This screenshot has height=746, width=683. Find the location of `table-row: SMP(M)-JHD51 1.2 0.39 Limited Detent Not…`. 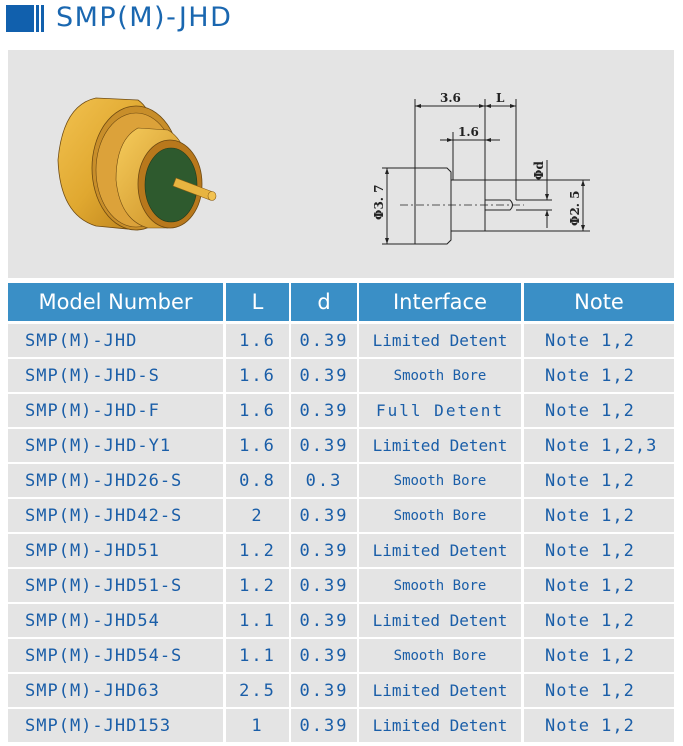

table-row: SMP(M)-JHD51 1.2 0.39 Limited Detent Not… is located at coordinates (341, 550).